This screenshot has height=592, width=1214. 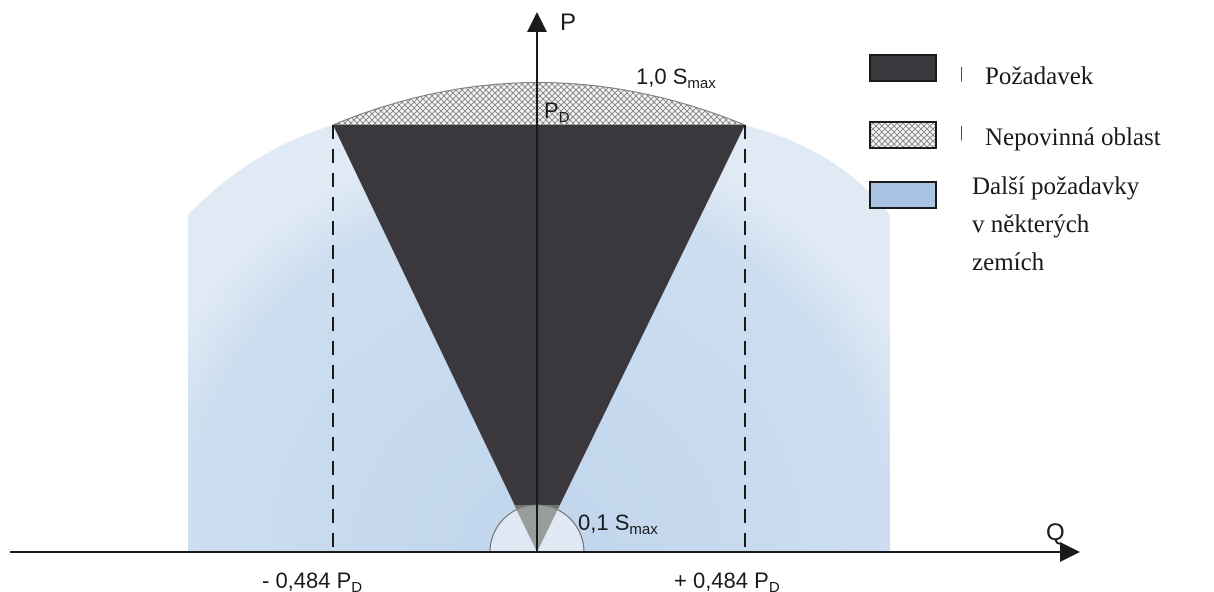 I want to click on p-axis-label: P, so click(x=568, y=22).